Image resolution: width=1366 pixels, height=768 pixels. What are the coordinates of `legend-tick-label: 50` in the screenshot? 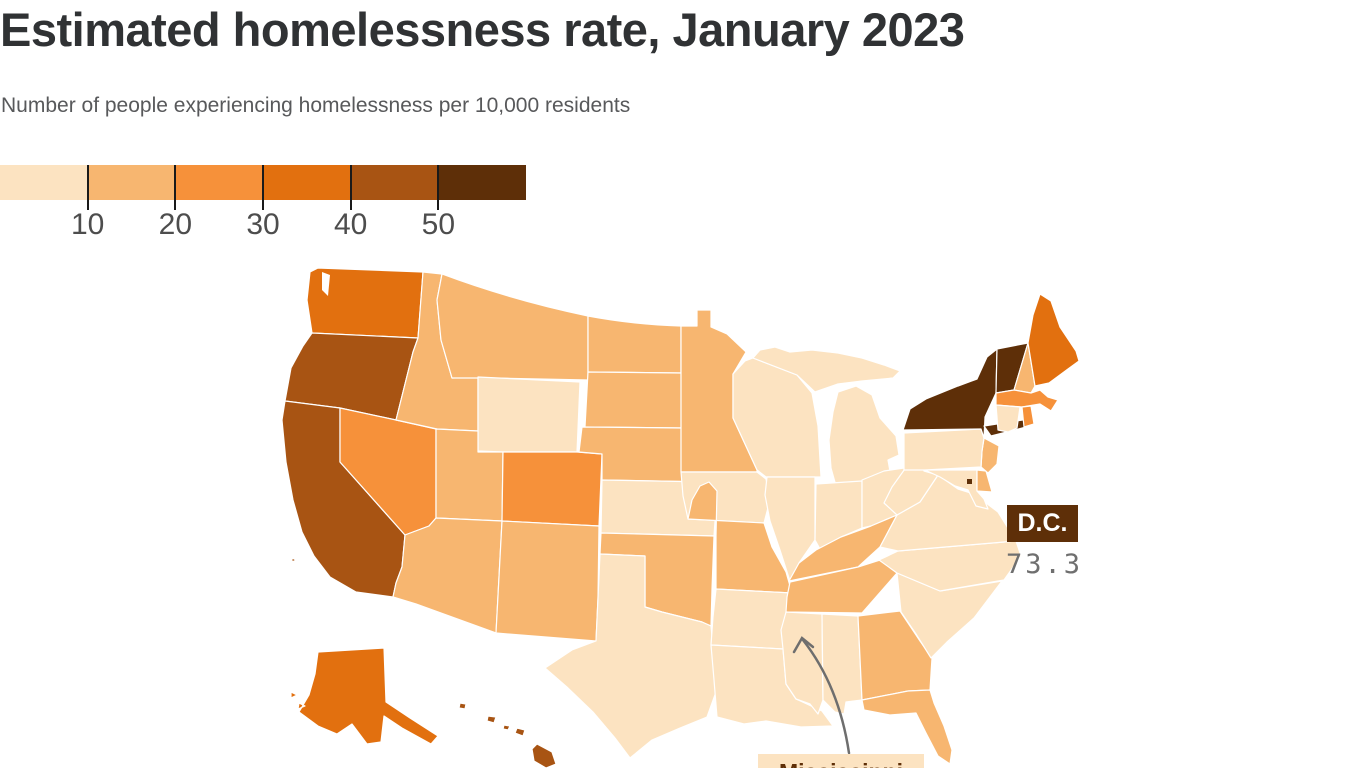 It's located at (438, 224).